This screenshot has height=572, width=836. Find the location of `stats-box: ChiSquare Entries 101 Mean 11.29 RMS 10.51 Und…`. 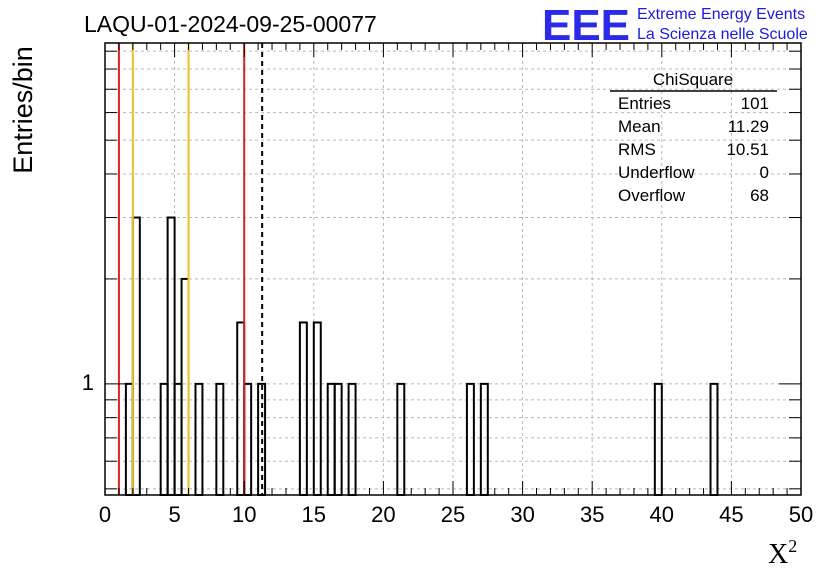

stats-box: ChiSquare Entries 101 Mean 11.29 RMS 10.51 Und… is located at coordinates (693, 137).